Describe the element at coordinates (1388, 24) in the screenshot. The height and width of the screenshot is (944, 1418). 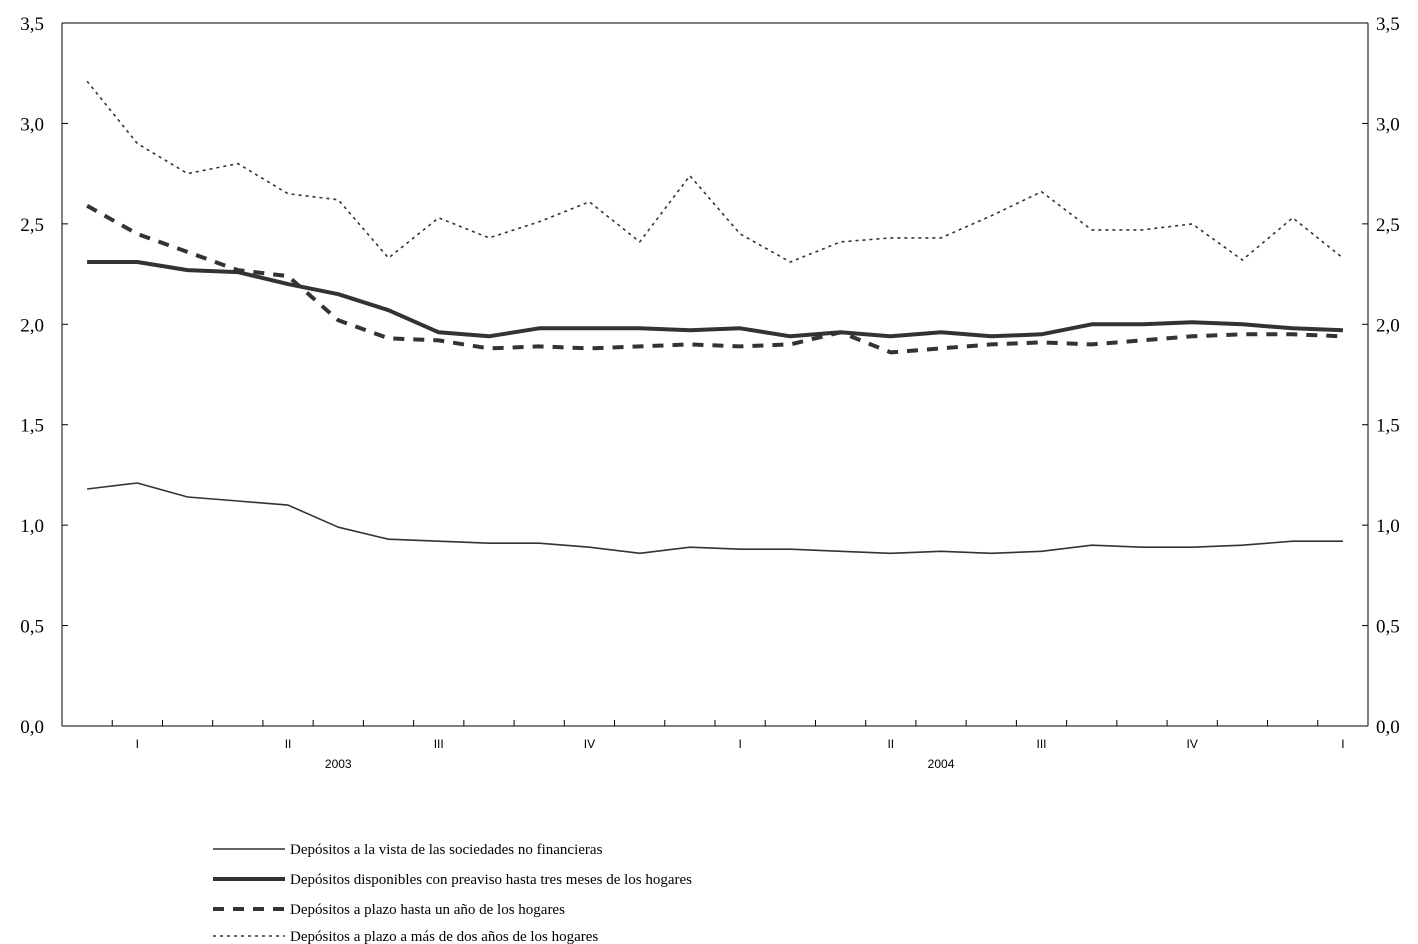
I see `right-y-tick-label: 3,5` at that location.